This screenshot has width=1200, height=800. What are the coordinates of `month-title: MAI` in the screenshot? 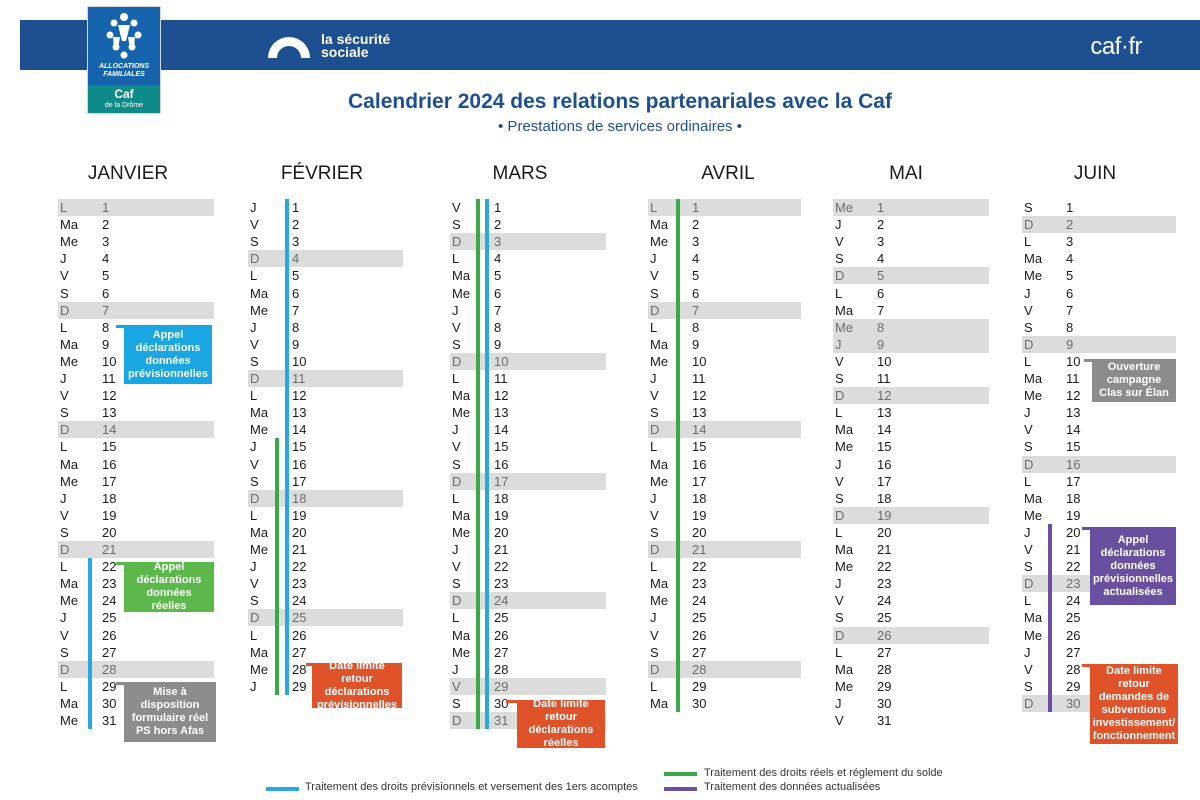 It's located at (906, 173).